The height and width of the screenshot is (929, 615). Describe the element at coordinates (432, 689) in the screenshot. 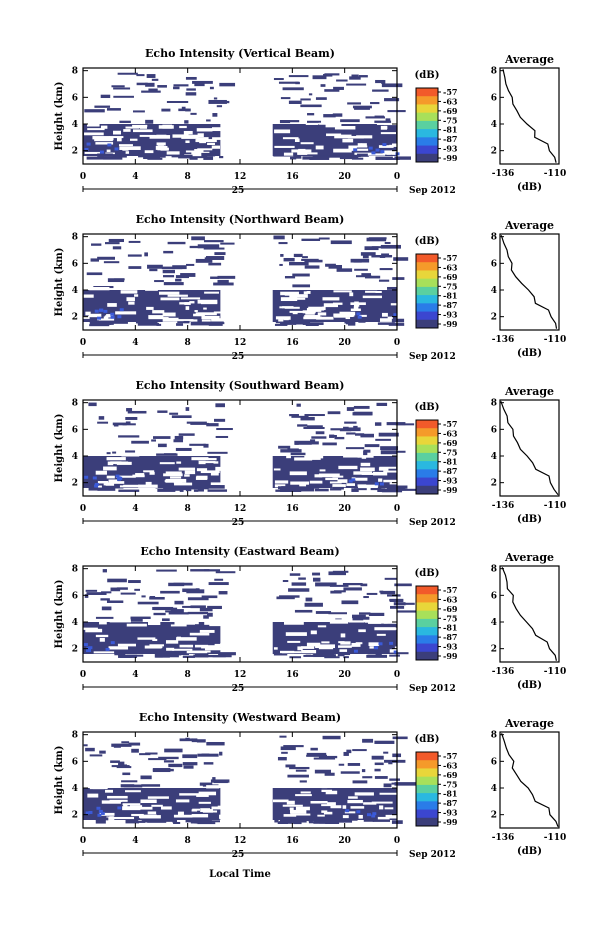

I see `date-label: Sep 2012` at that location.